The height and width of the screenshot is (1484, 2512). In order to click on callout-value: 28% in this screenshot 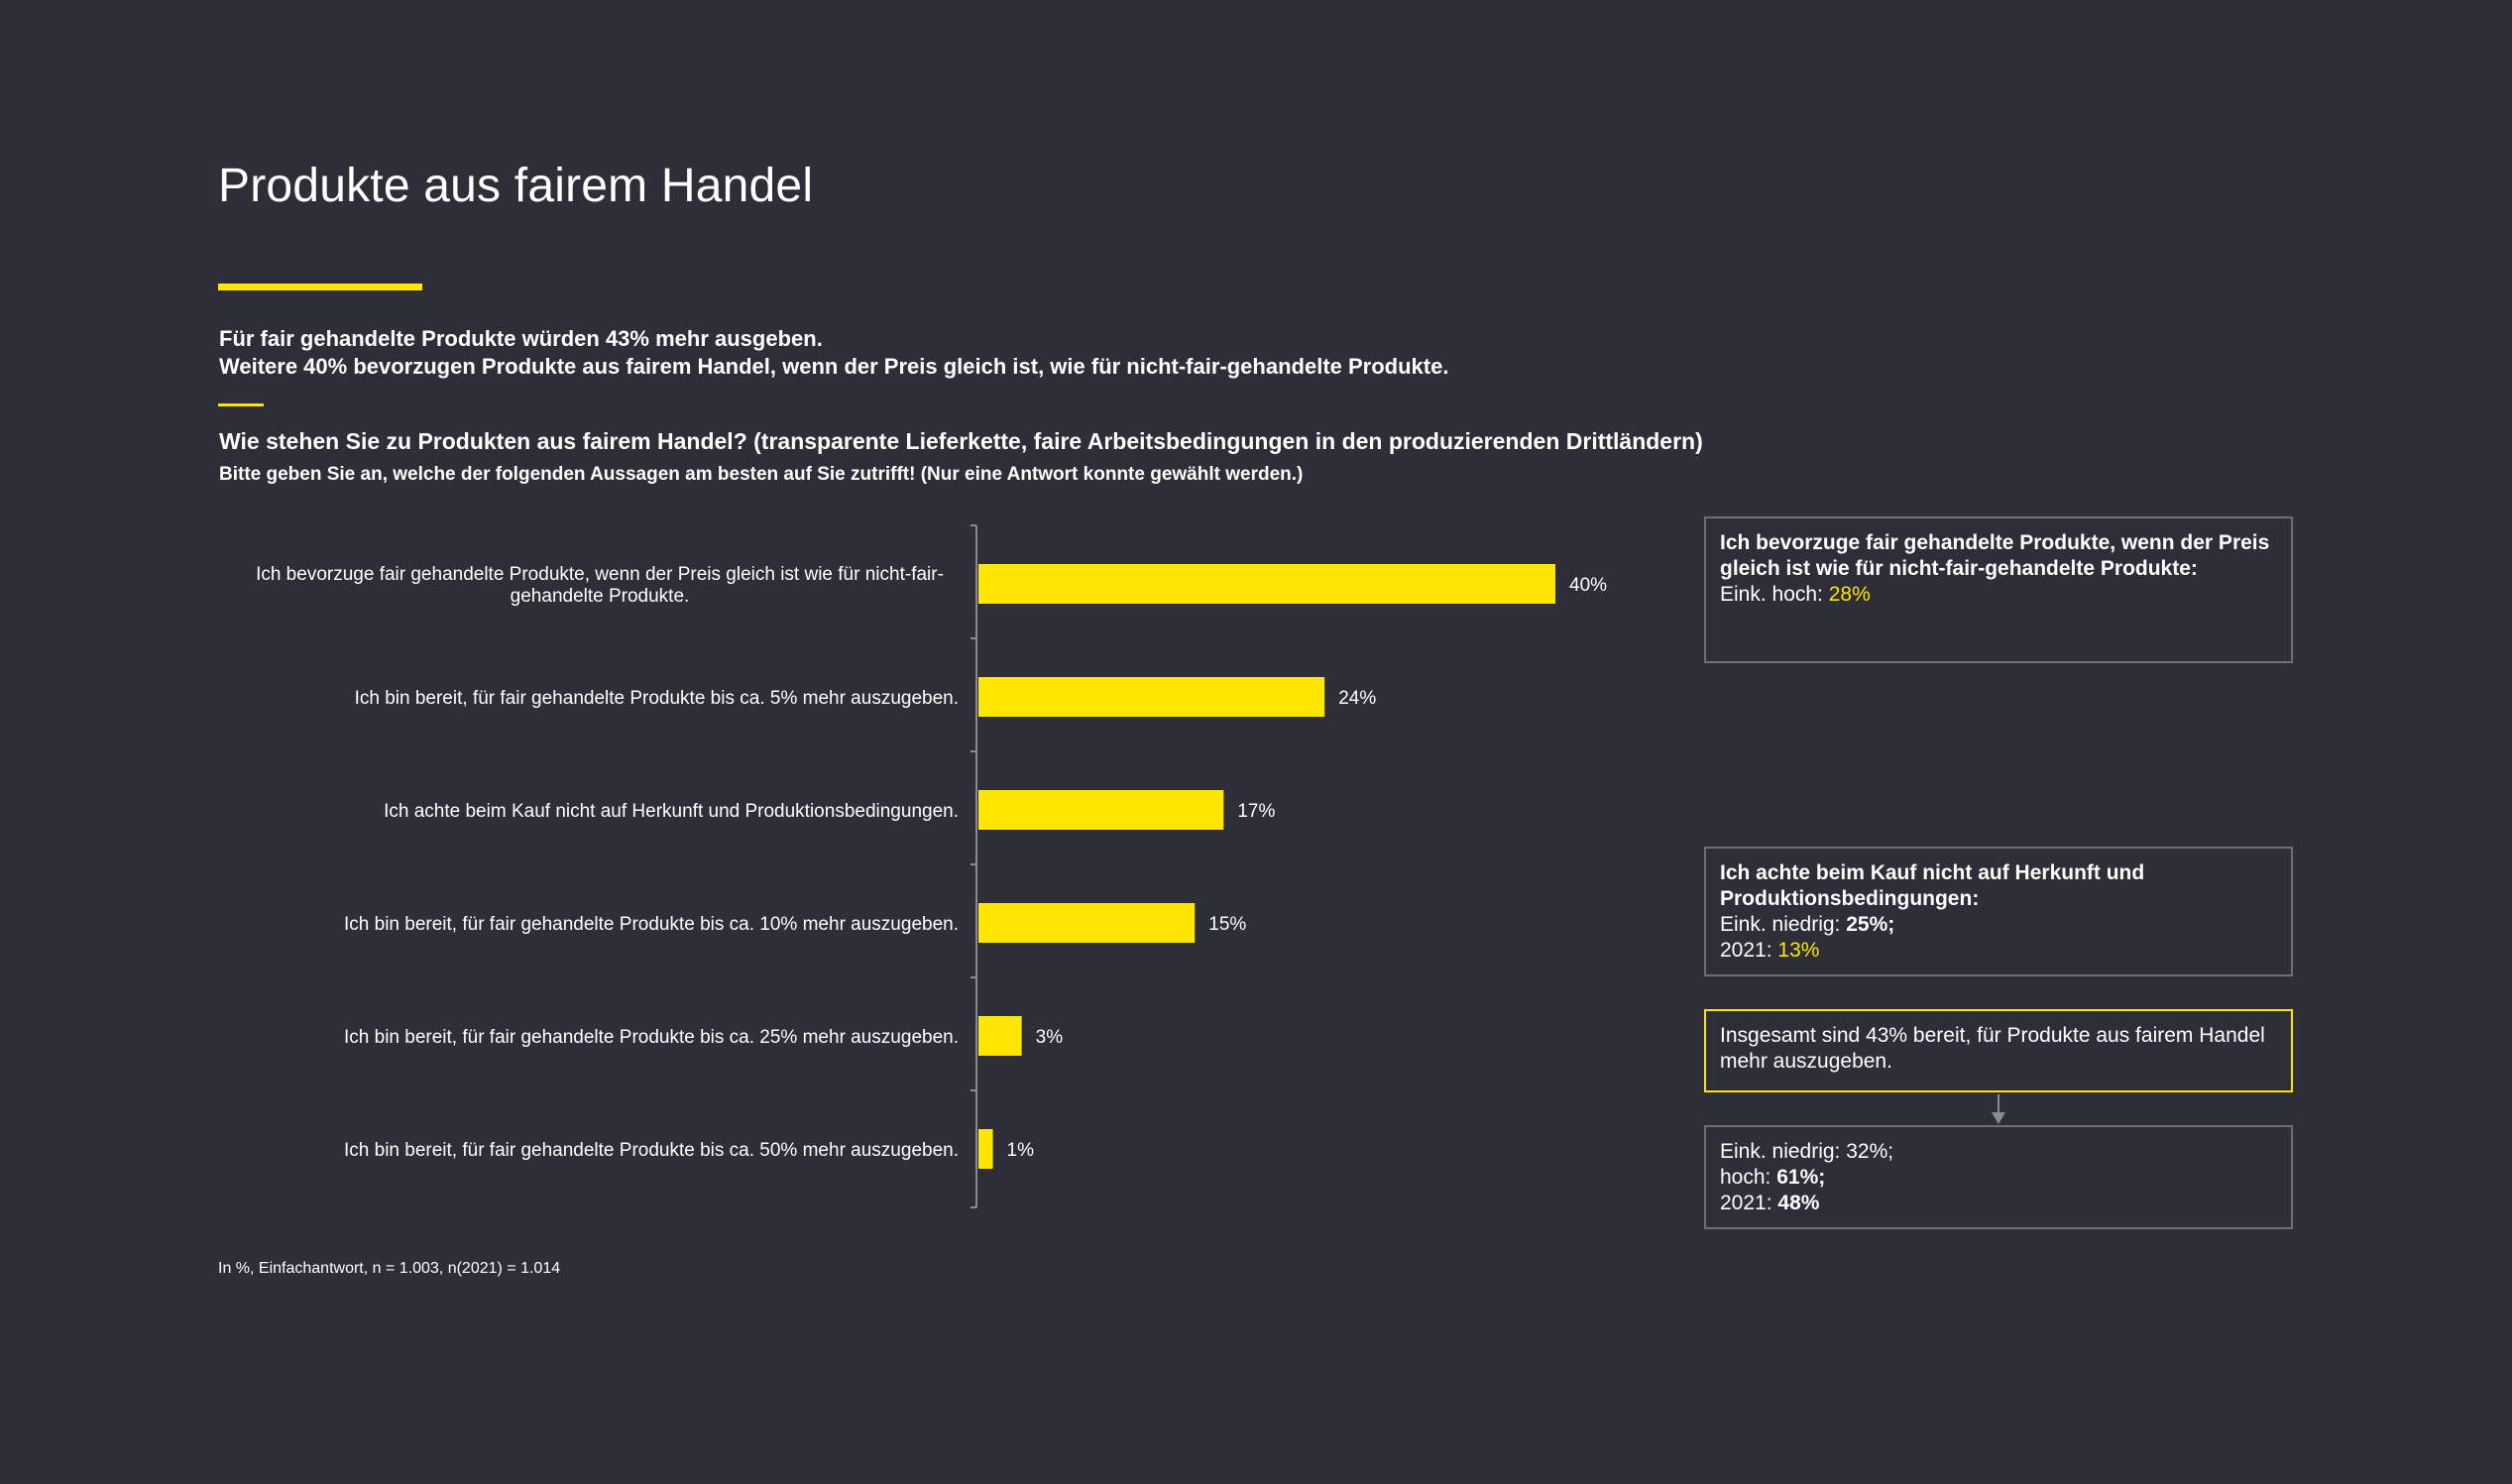, I will do `click(1849, 594)`.